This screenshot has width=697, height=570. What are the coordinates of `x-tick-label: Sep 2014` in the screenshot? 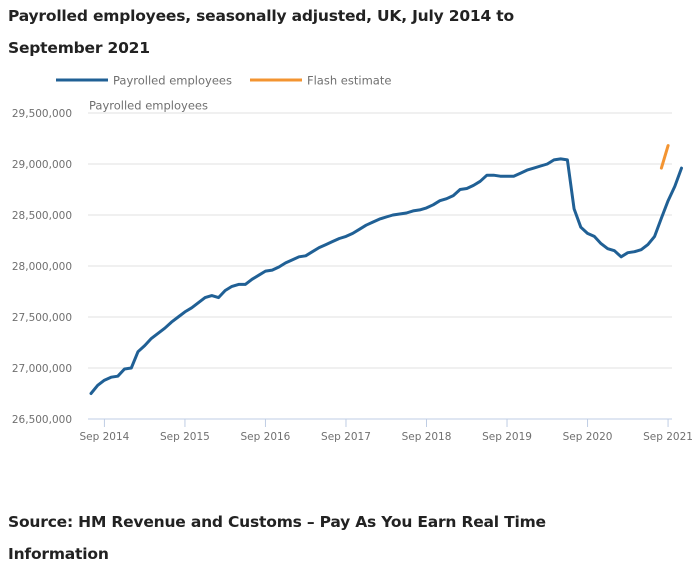 It's located at (104, 437).